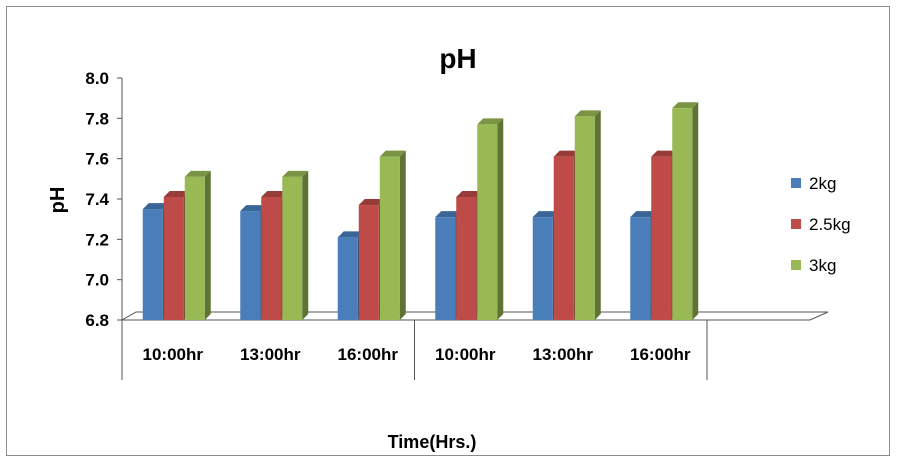 The width and height of the screenshot is (897, 461). Describe the element at coordinates (97, 118) in the screenshot. I see `y-tick-label: 7.8` at that location.